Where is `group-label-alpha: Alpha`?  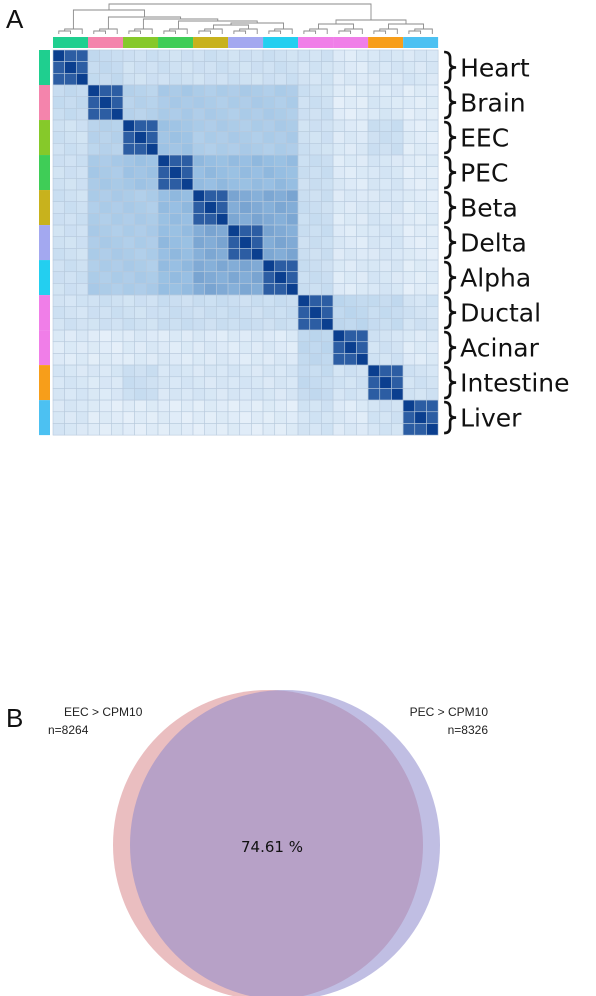 group-label-alpha: Alpha is located at coordinates (495, 278).